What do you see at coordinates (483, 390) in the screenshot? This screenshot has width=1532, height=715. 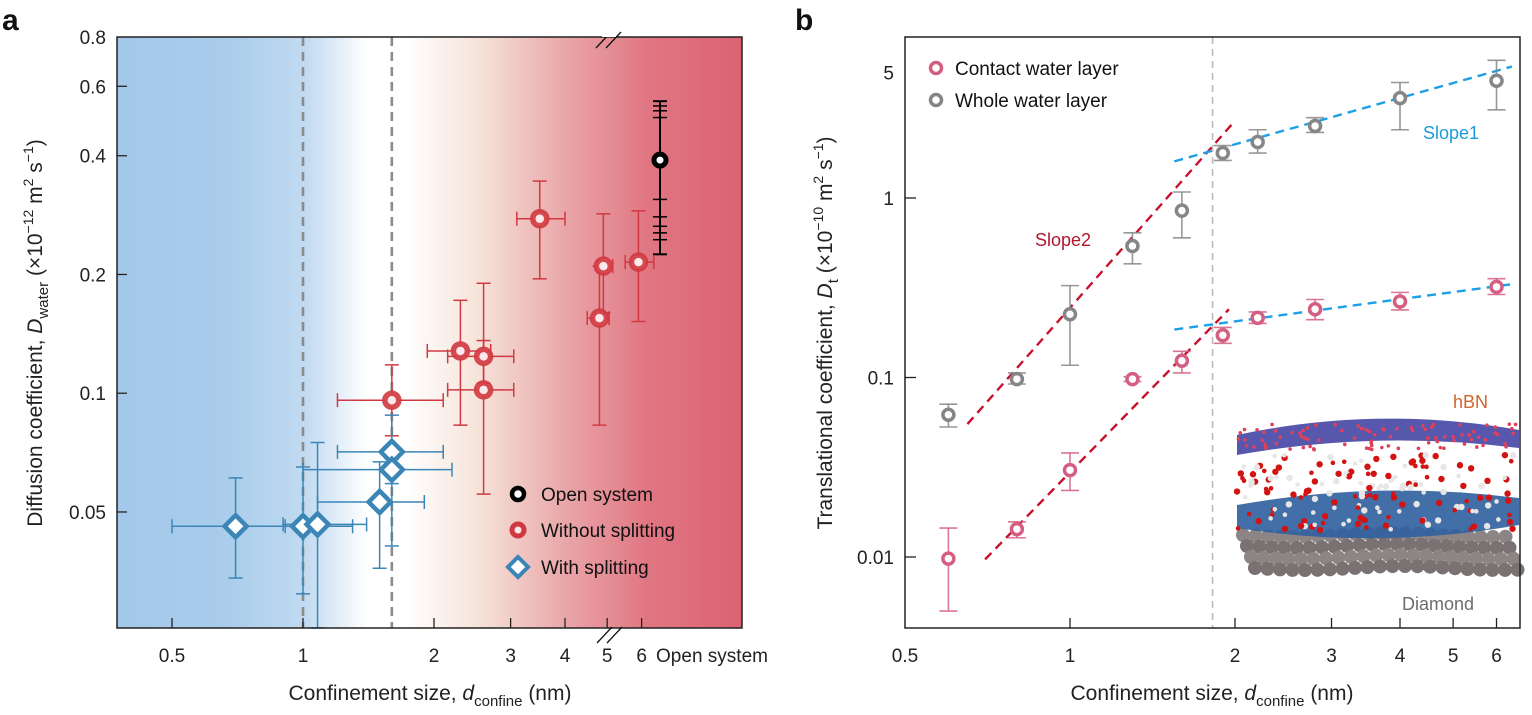 I see `data-point-without-splitting` at bounding box center [483, 390].